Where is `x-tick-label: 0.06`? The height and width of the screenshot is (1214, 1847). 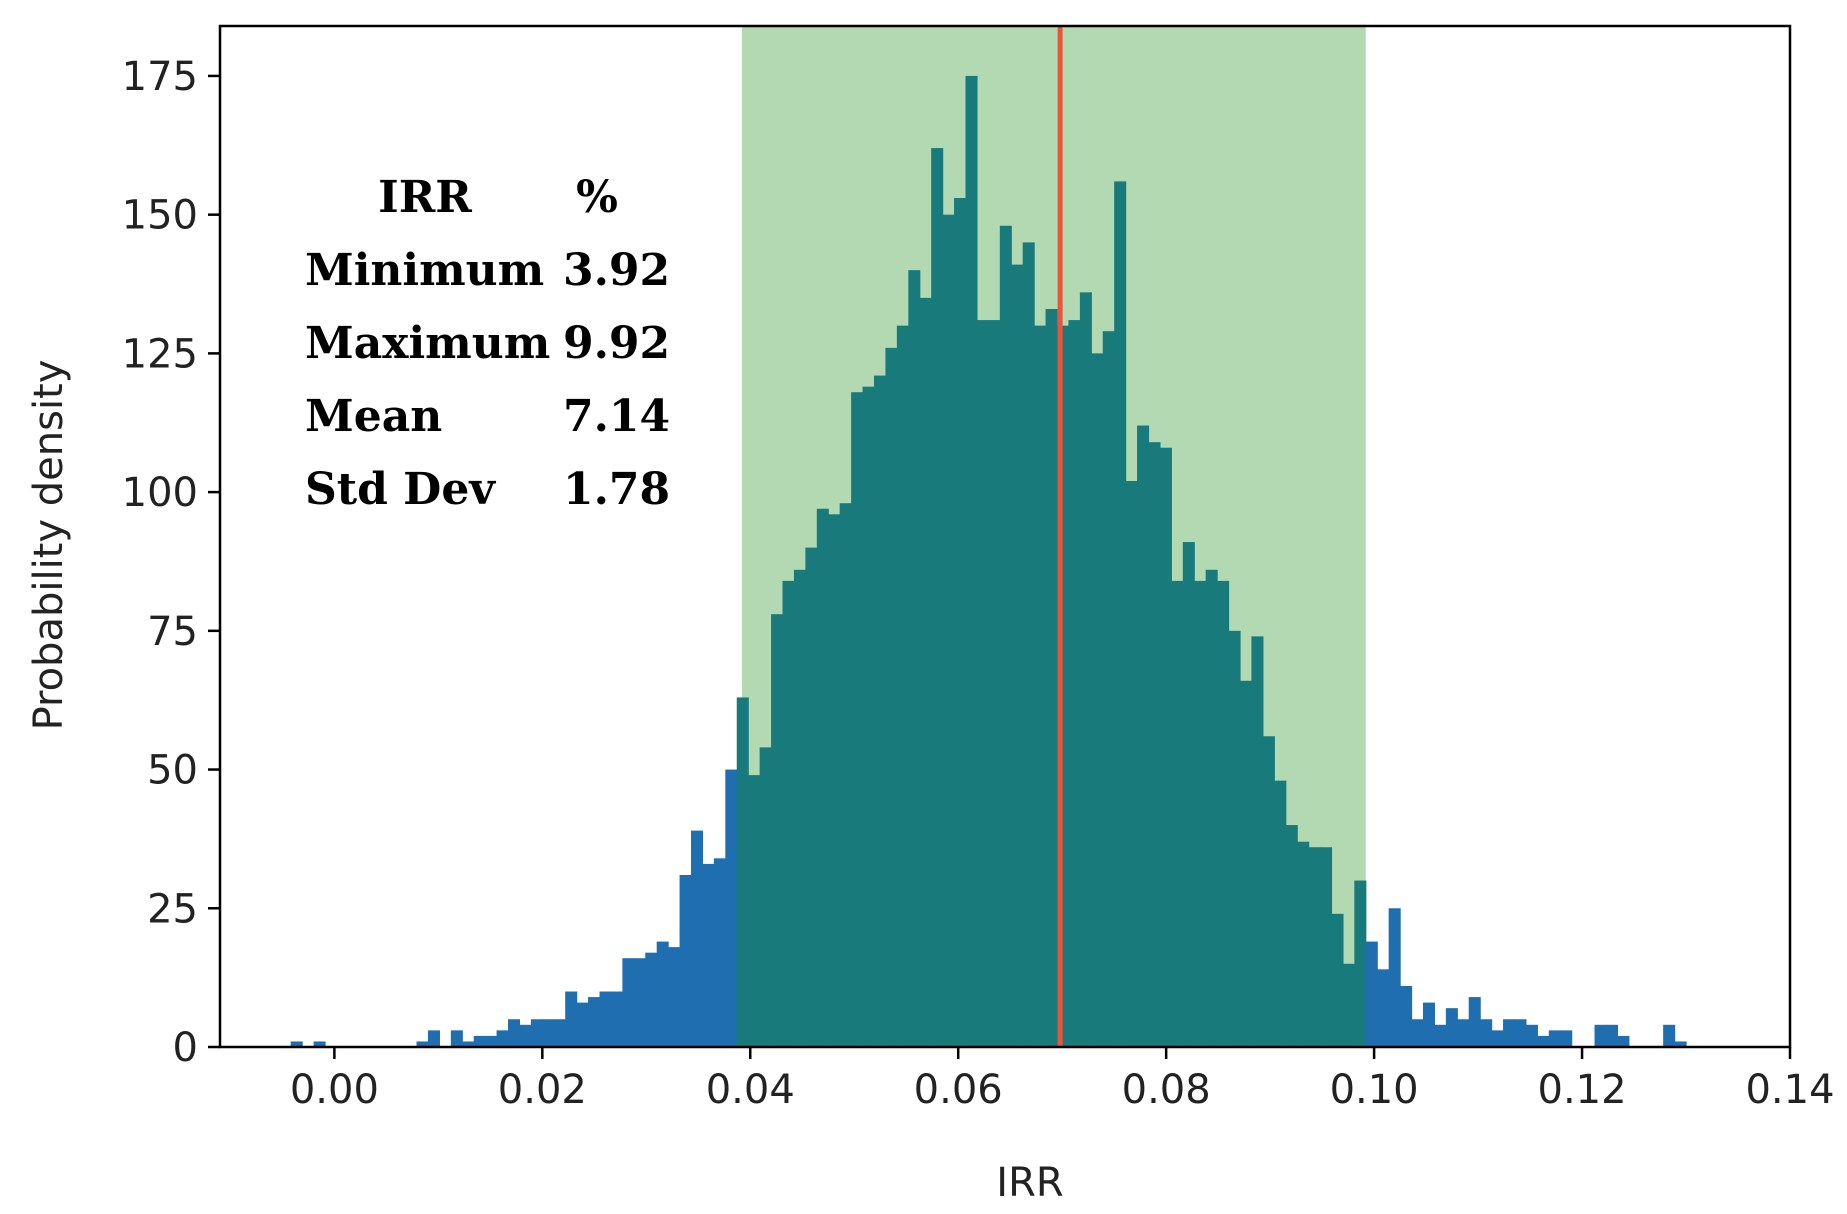
x-tick-label: 0.06 is located at coordinates (958, 1090).